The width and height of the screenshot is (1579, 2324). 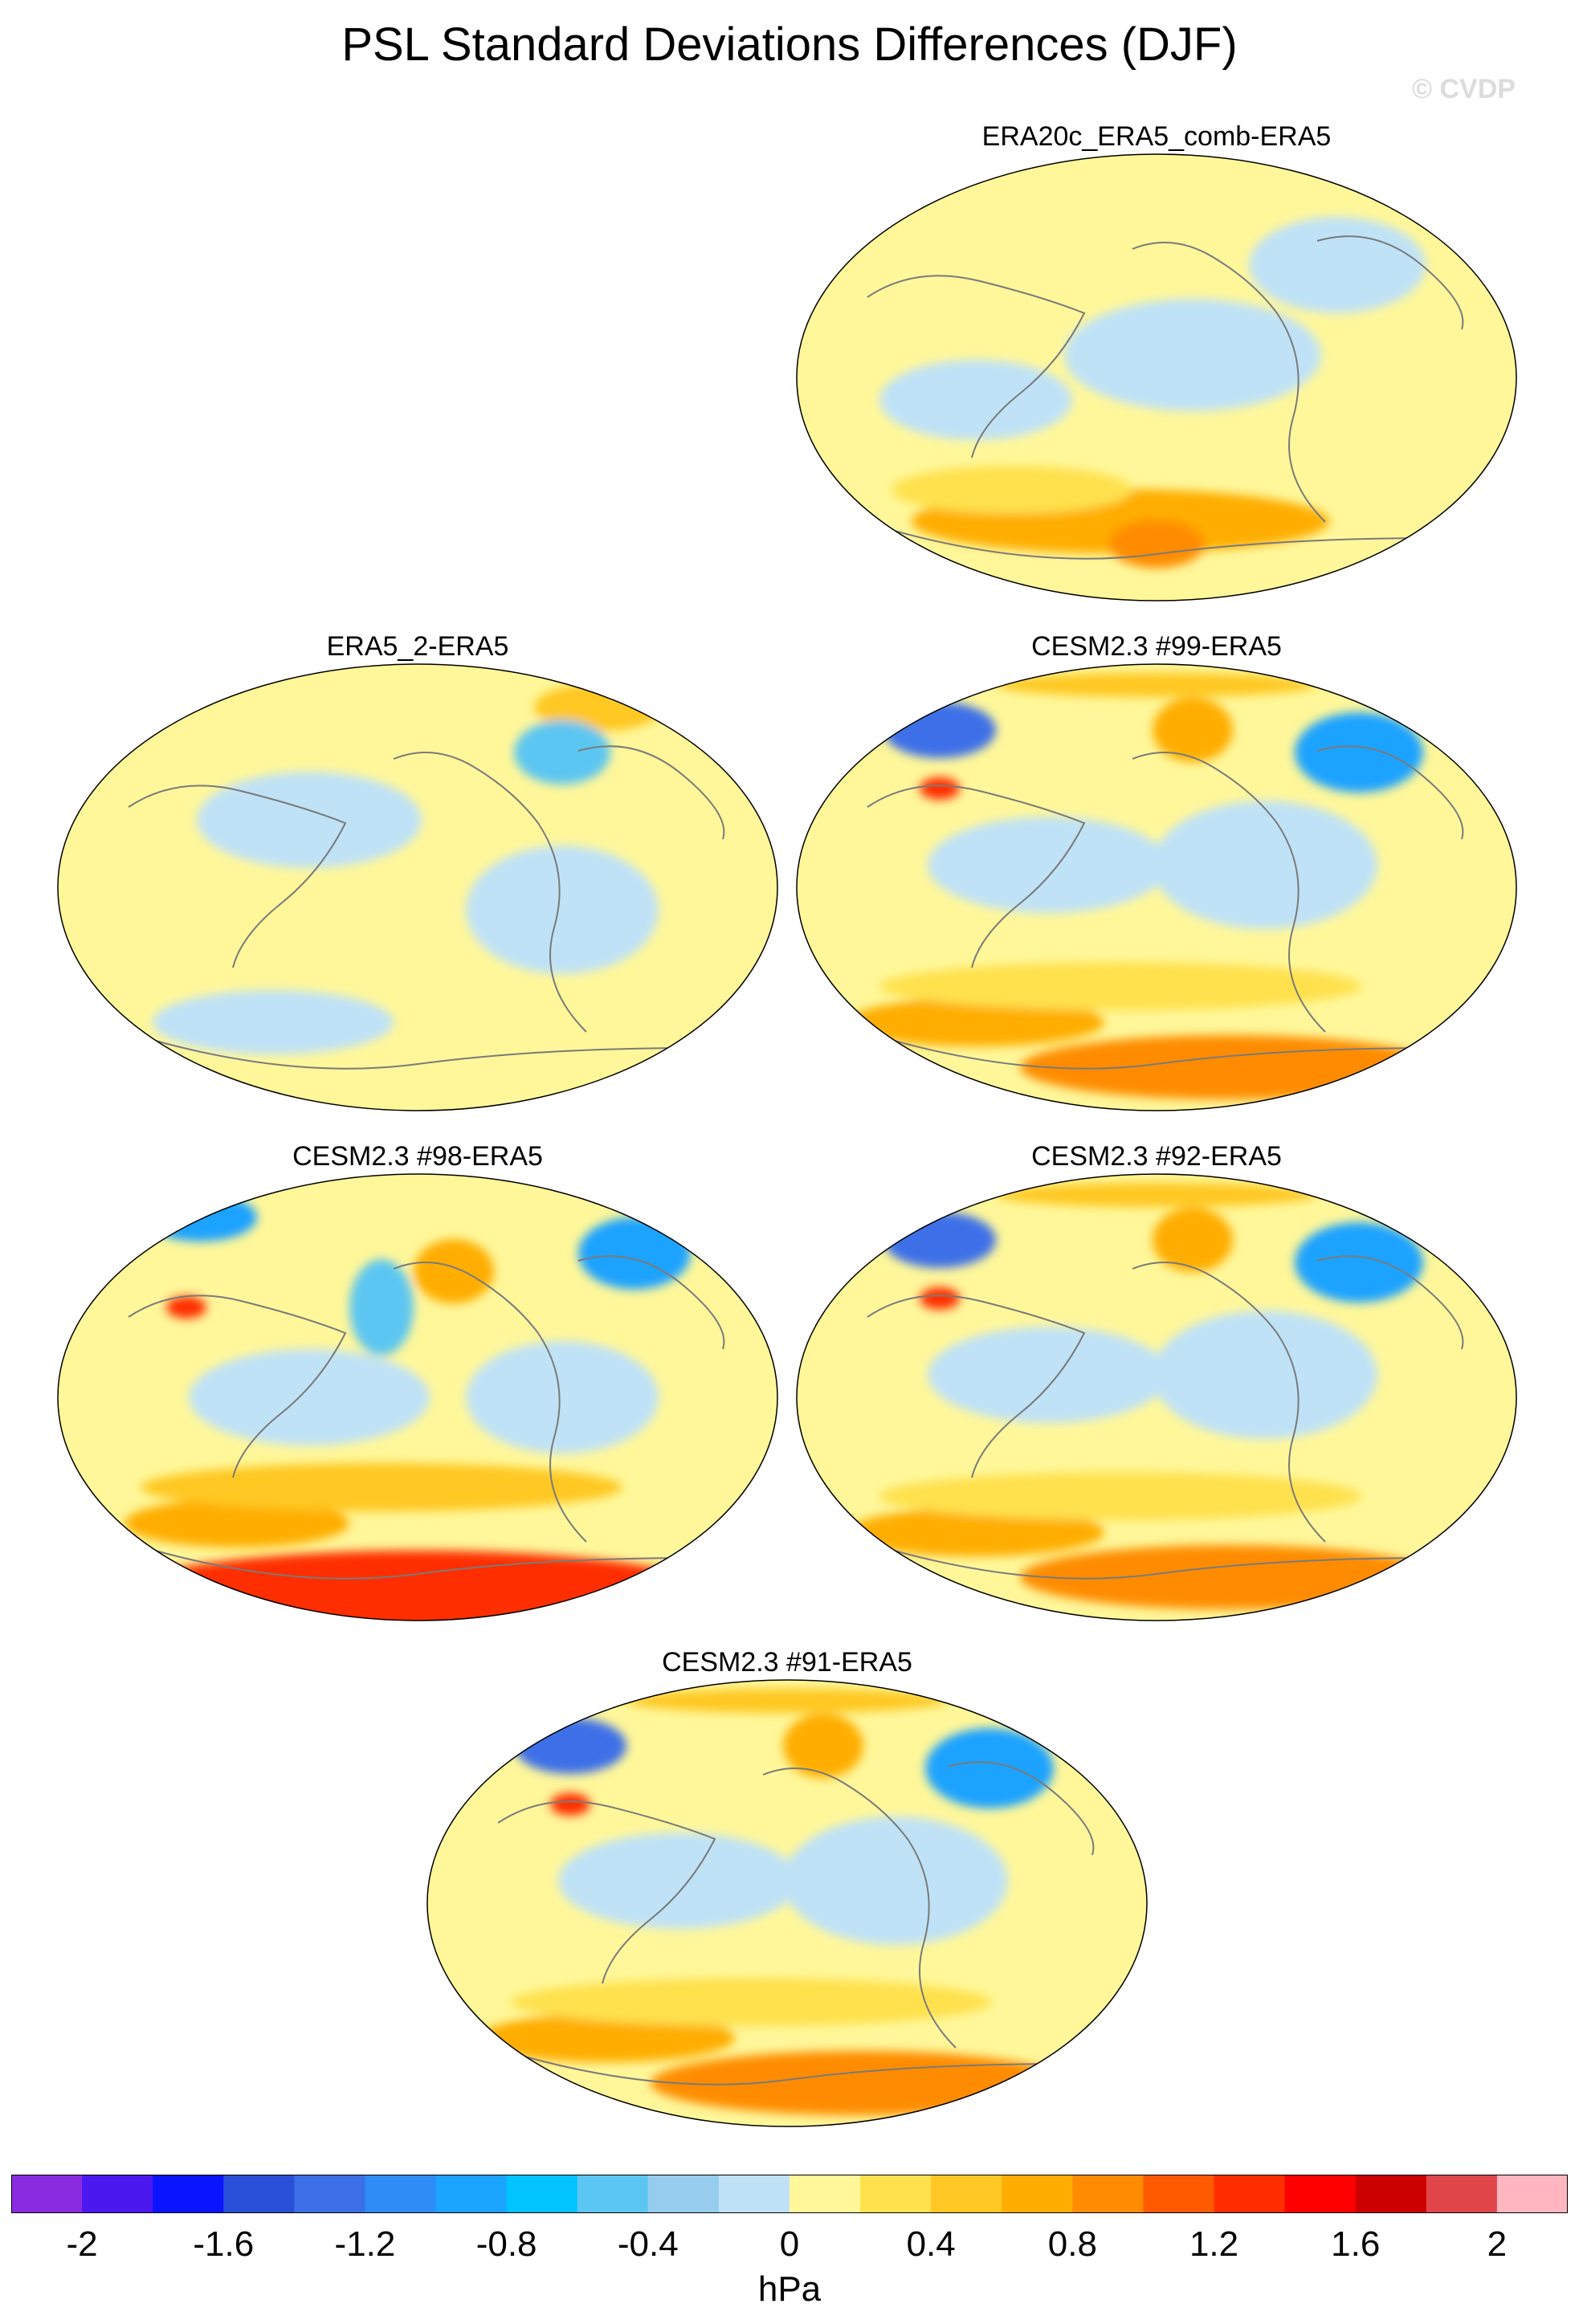 I want to click on colorbar-tick-label: -0.8, so click(x=506, y=2244).